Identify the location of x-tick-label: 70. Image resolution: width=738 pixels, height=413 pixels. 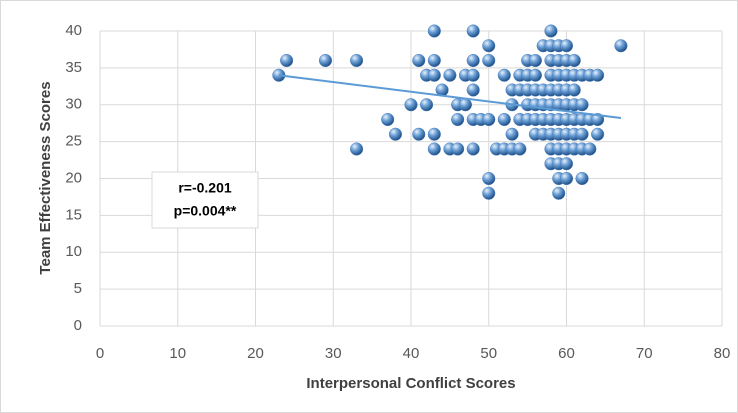
(644, 353).